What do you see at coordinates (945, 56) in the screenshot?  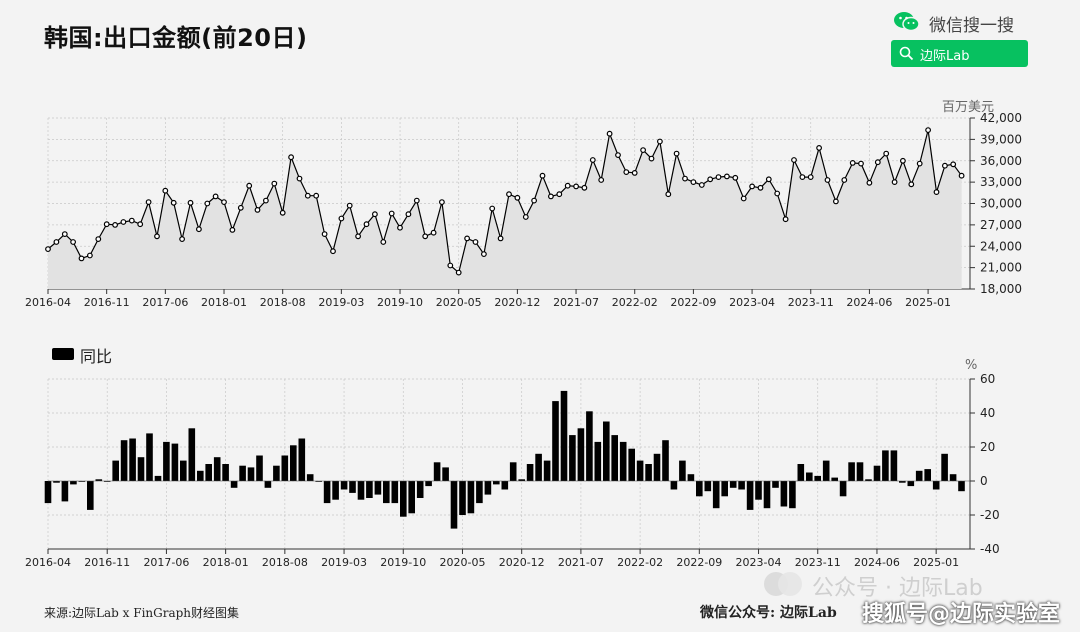 I see `search-text: 边际Lab` at bounding box center [945, 56].